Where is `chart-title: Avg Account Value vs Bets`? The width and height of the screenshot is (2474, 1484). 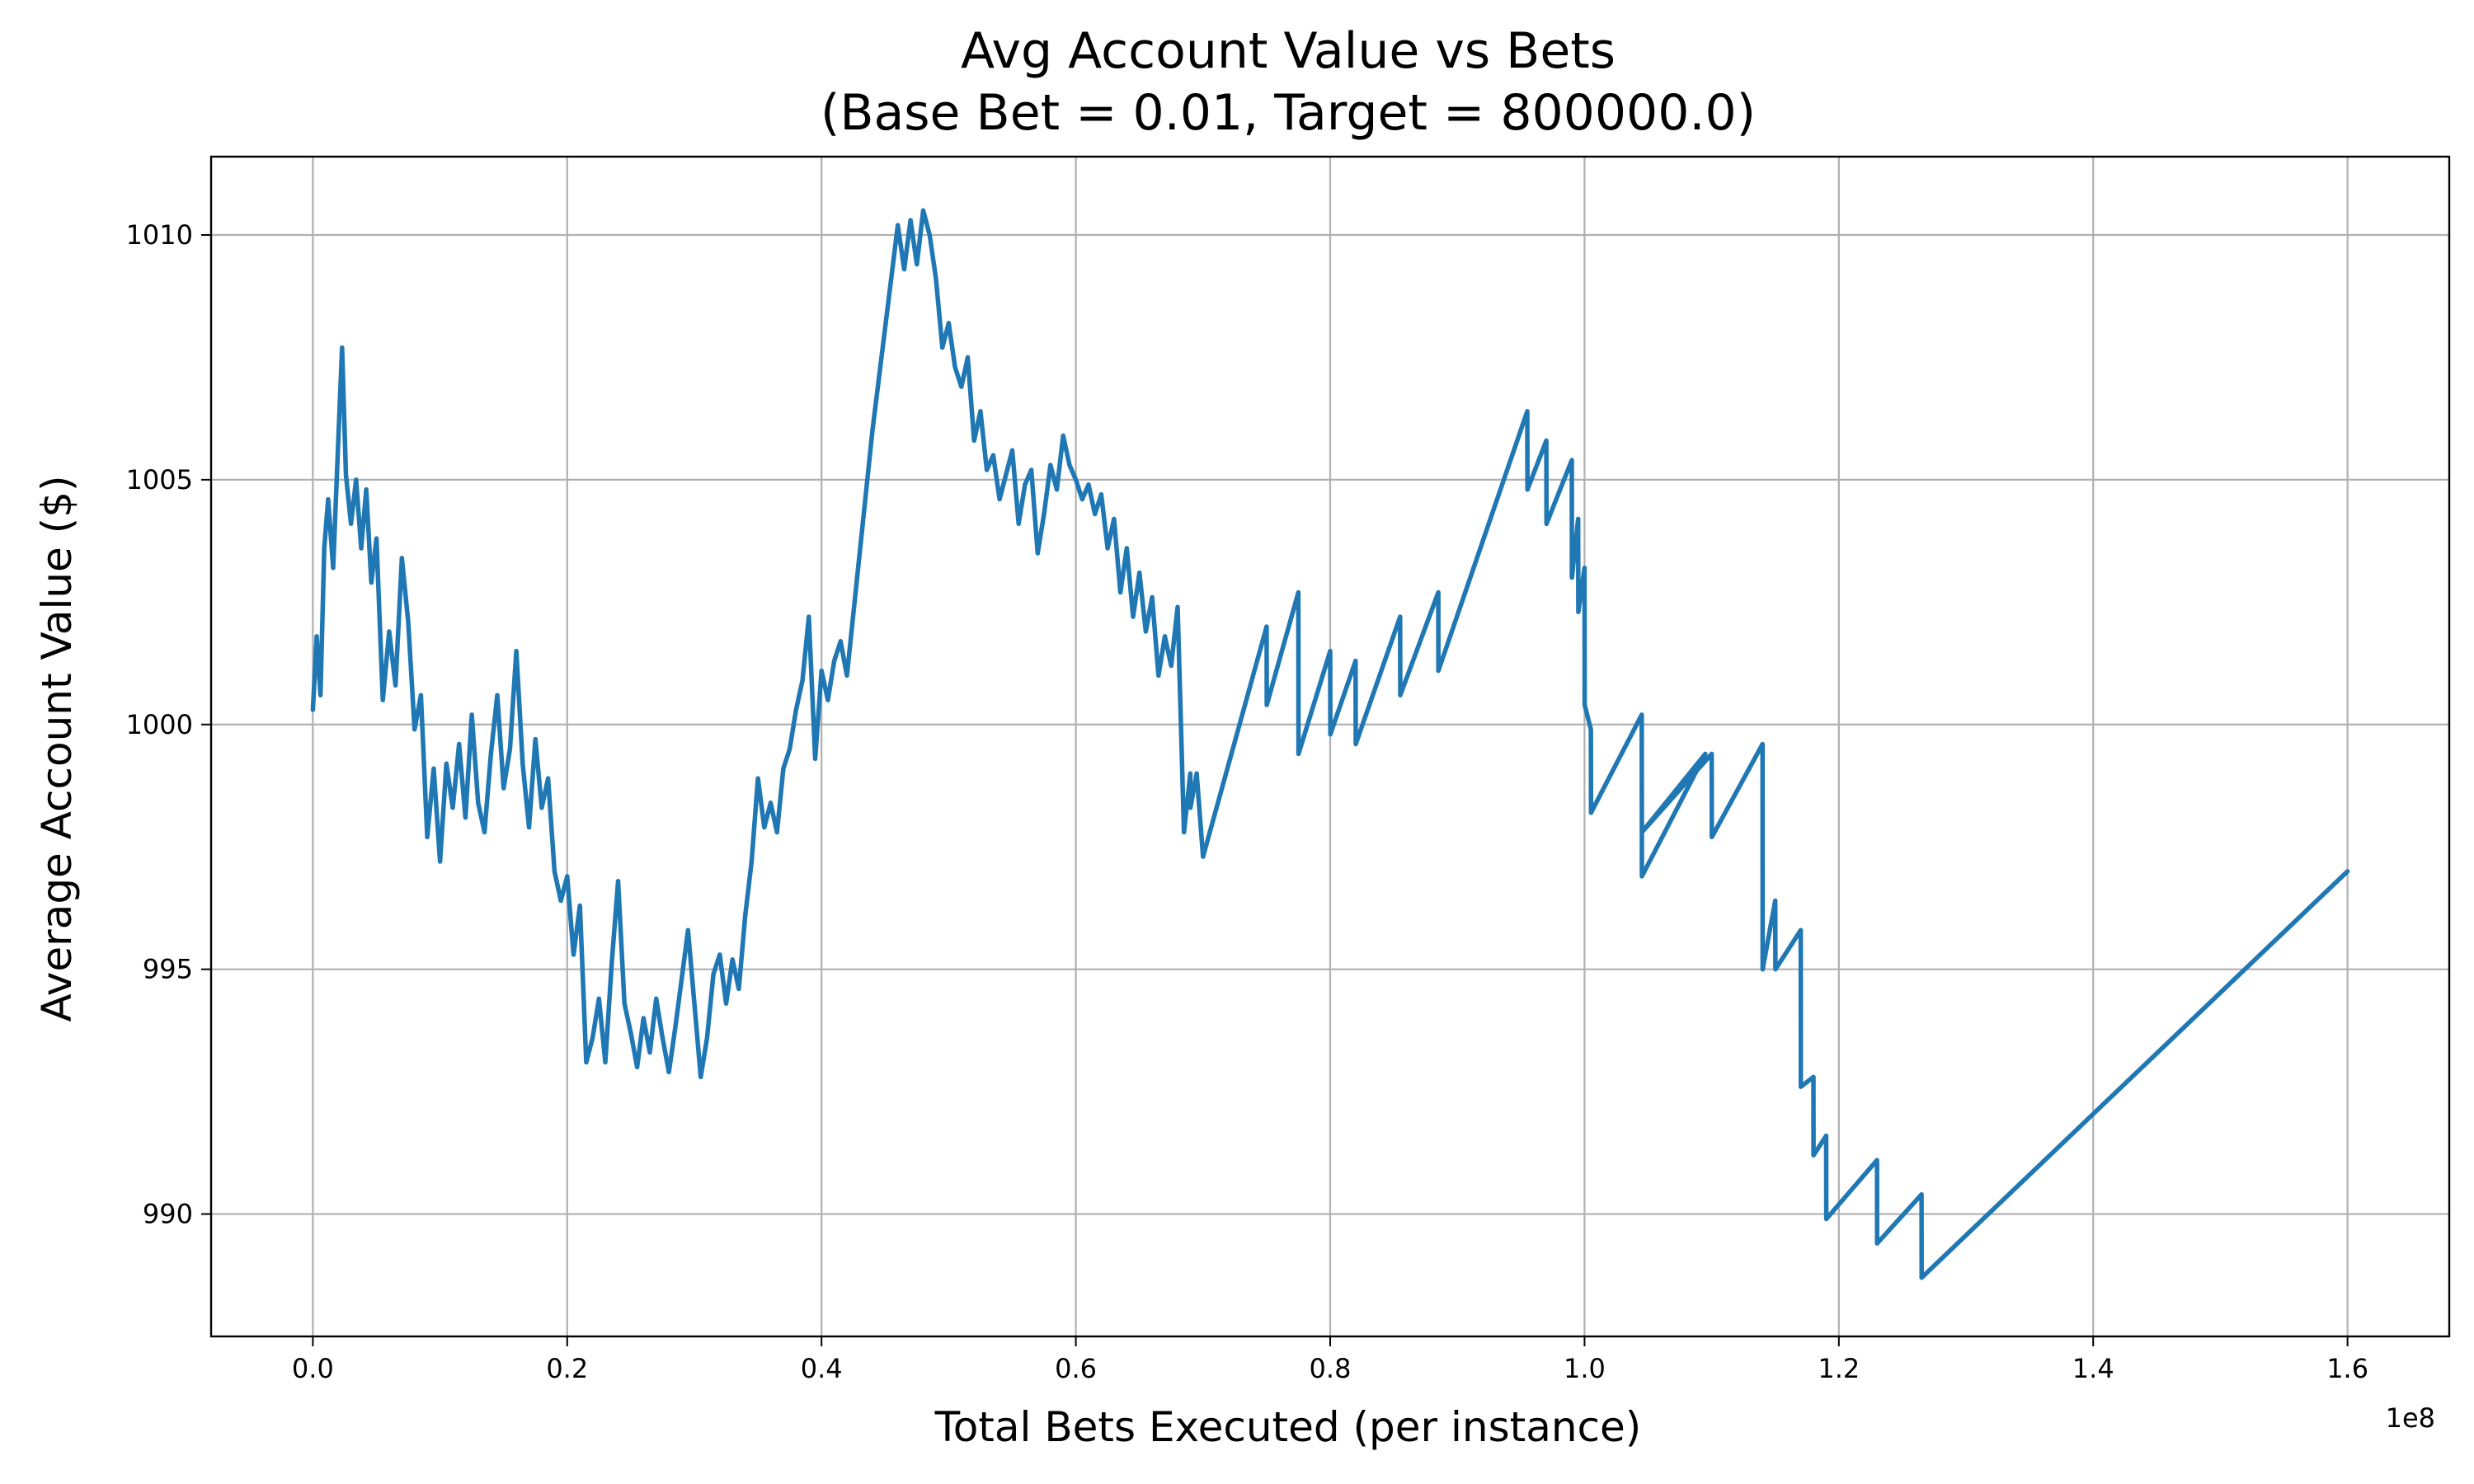 chart-title: Avg Account Value vs Bets is located at coordinates (1288, 51).